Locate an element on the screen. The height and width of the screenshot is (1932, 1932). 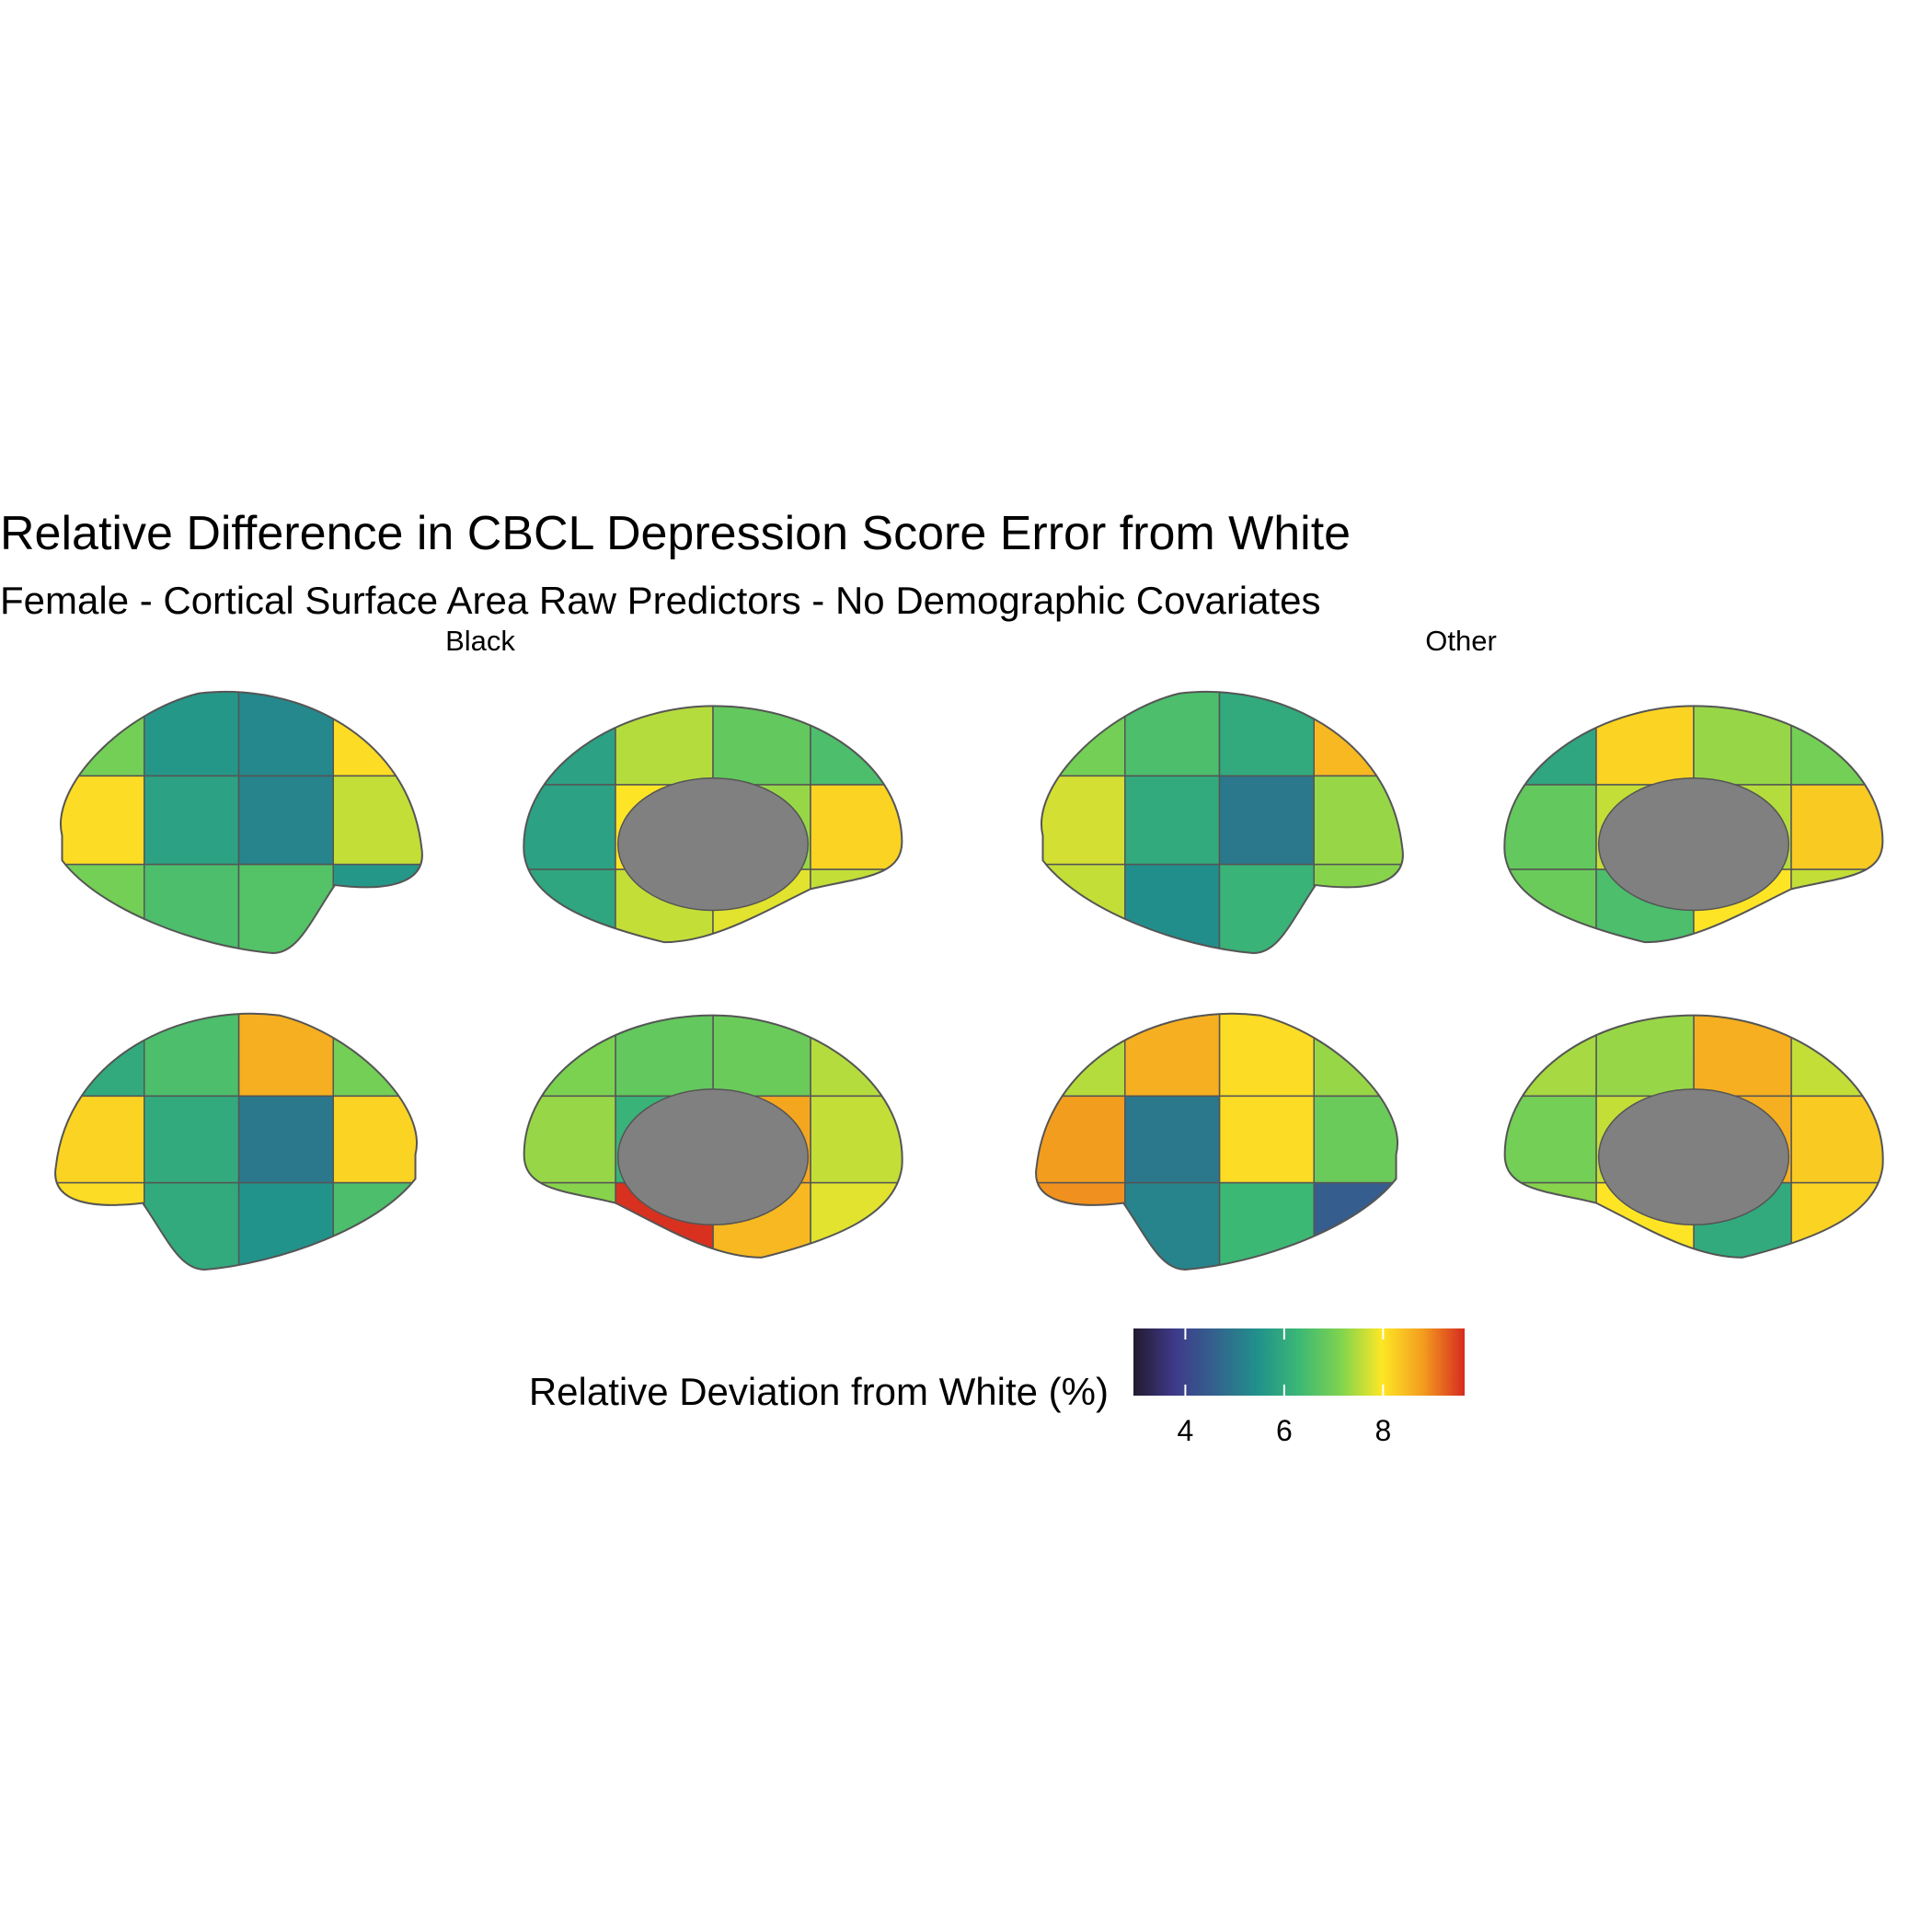
colorbar-tick-label: 8 is located at coordinates (1382, 1430).